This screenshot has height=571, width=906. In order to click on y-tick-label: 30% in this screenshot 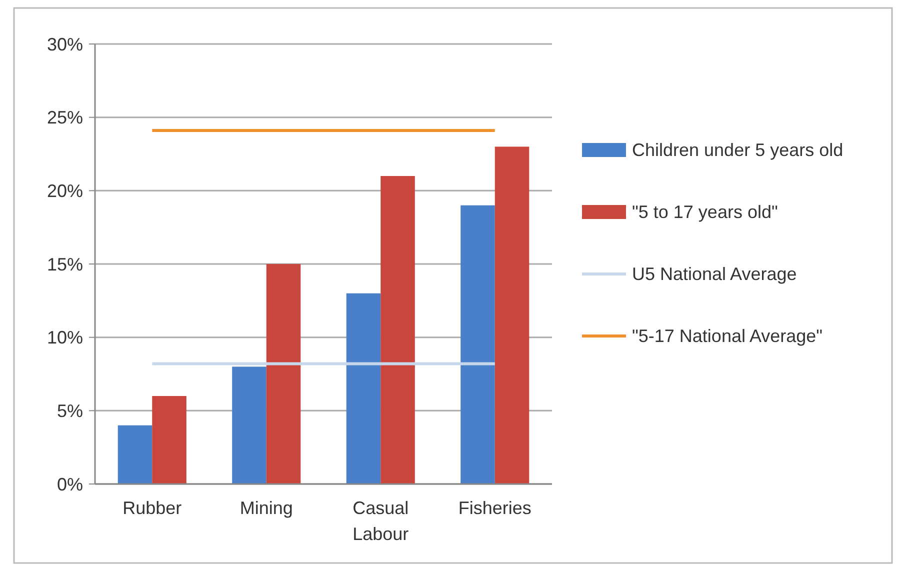, I will do `click(64, 44)`.